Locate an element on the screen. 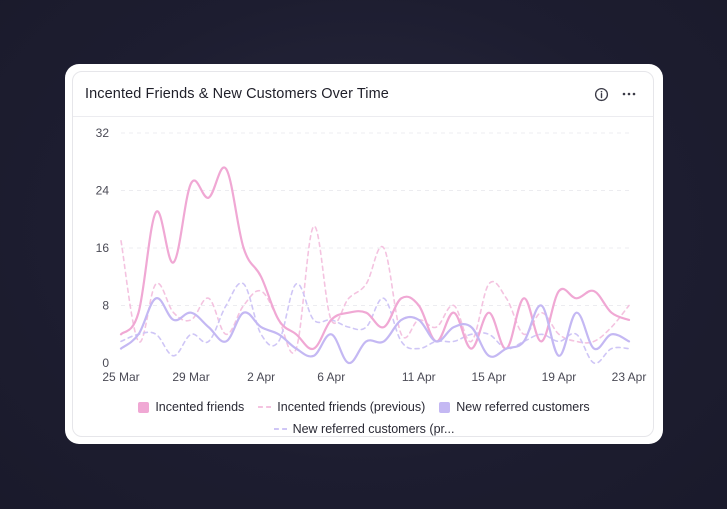 The height and width of the screenshot is (509, 727). legend-label: Incented friends (previous) is located at coordinates (351, 407).